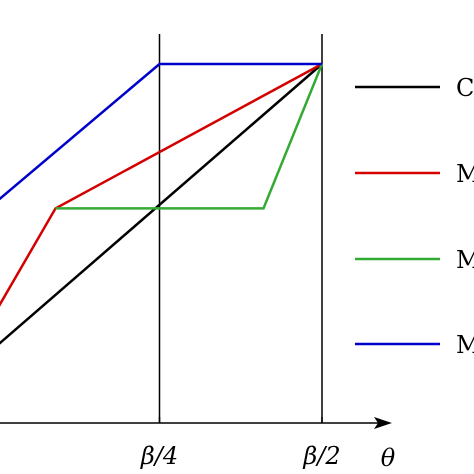 The image size is (474, 474). What do you see at coordinates (465, 345) in the screenshot?
I see `legend-label-4: M` at bounding box center [465, 345].